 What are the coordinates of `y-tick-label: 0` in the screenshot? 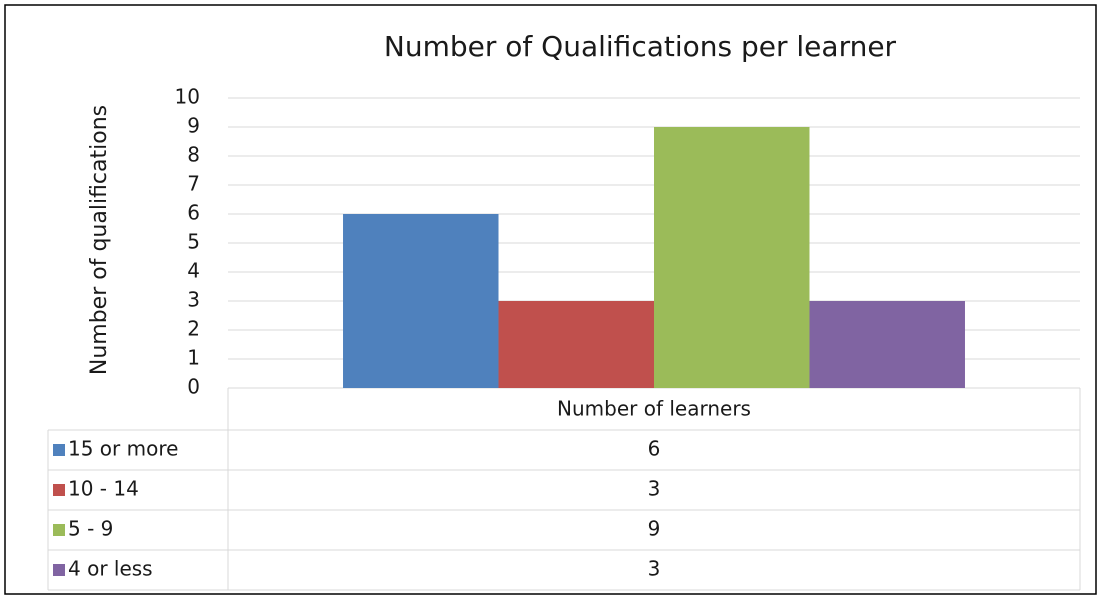 It's located at (193, 387).